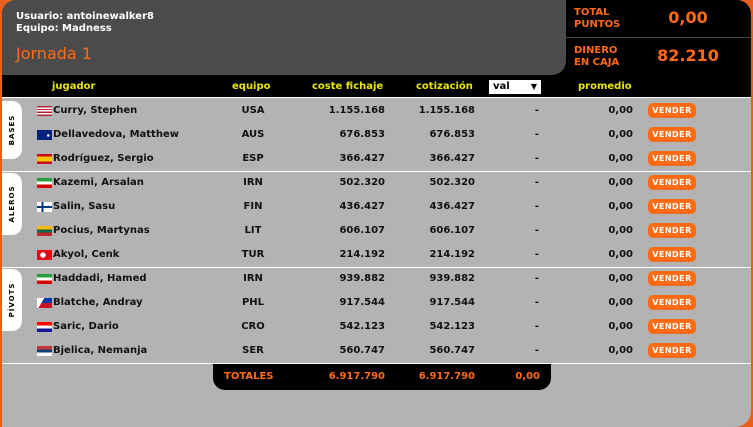  What do you see at coordinates (116, 134) in the screenshot?
I see `player-name: Dellavedova, Matthew` at bounding box center [116, 134].